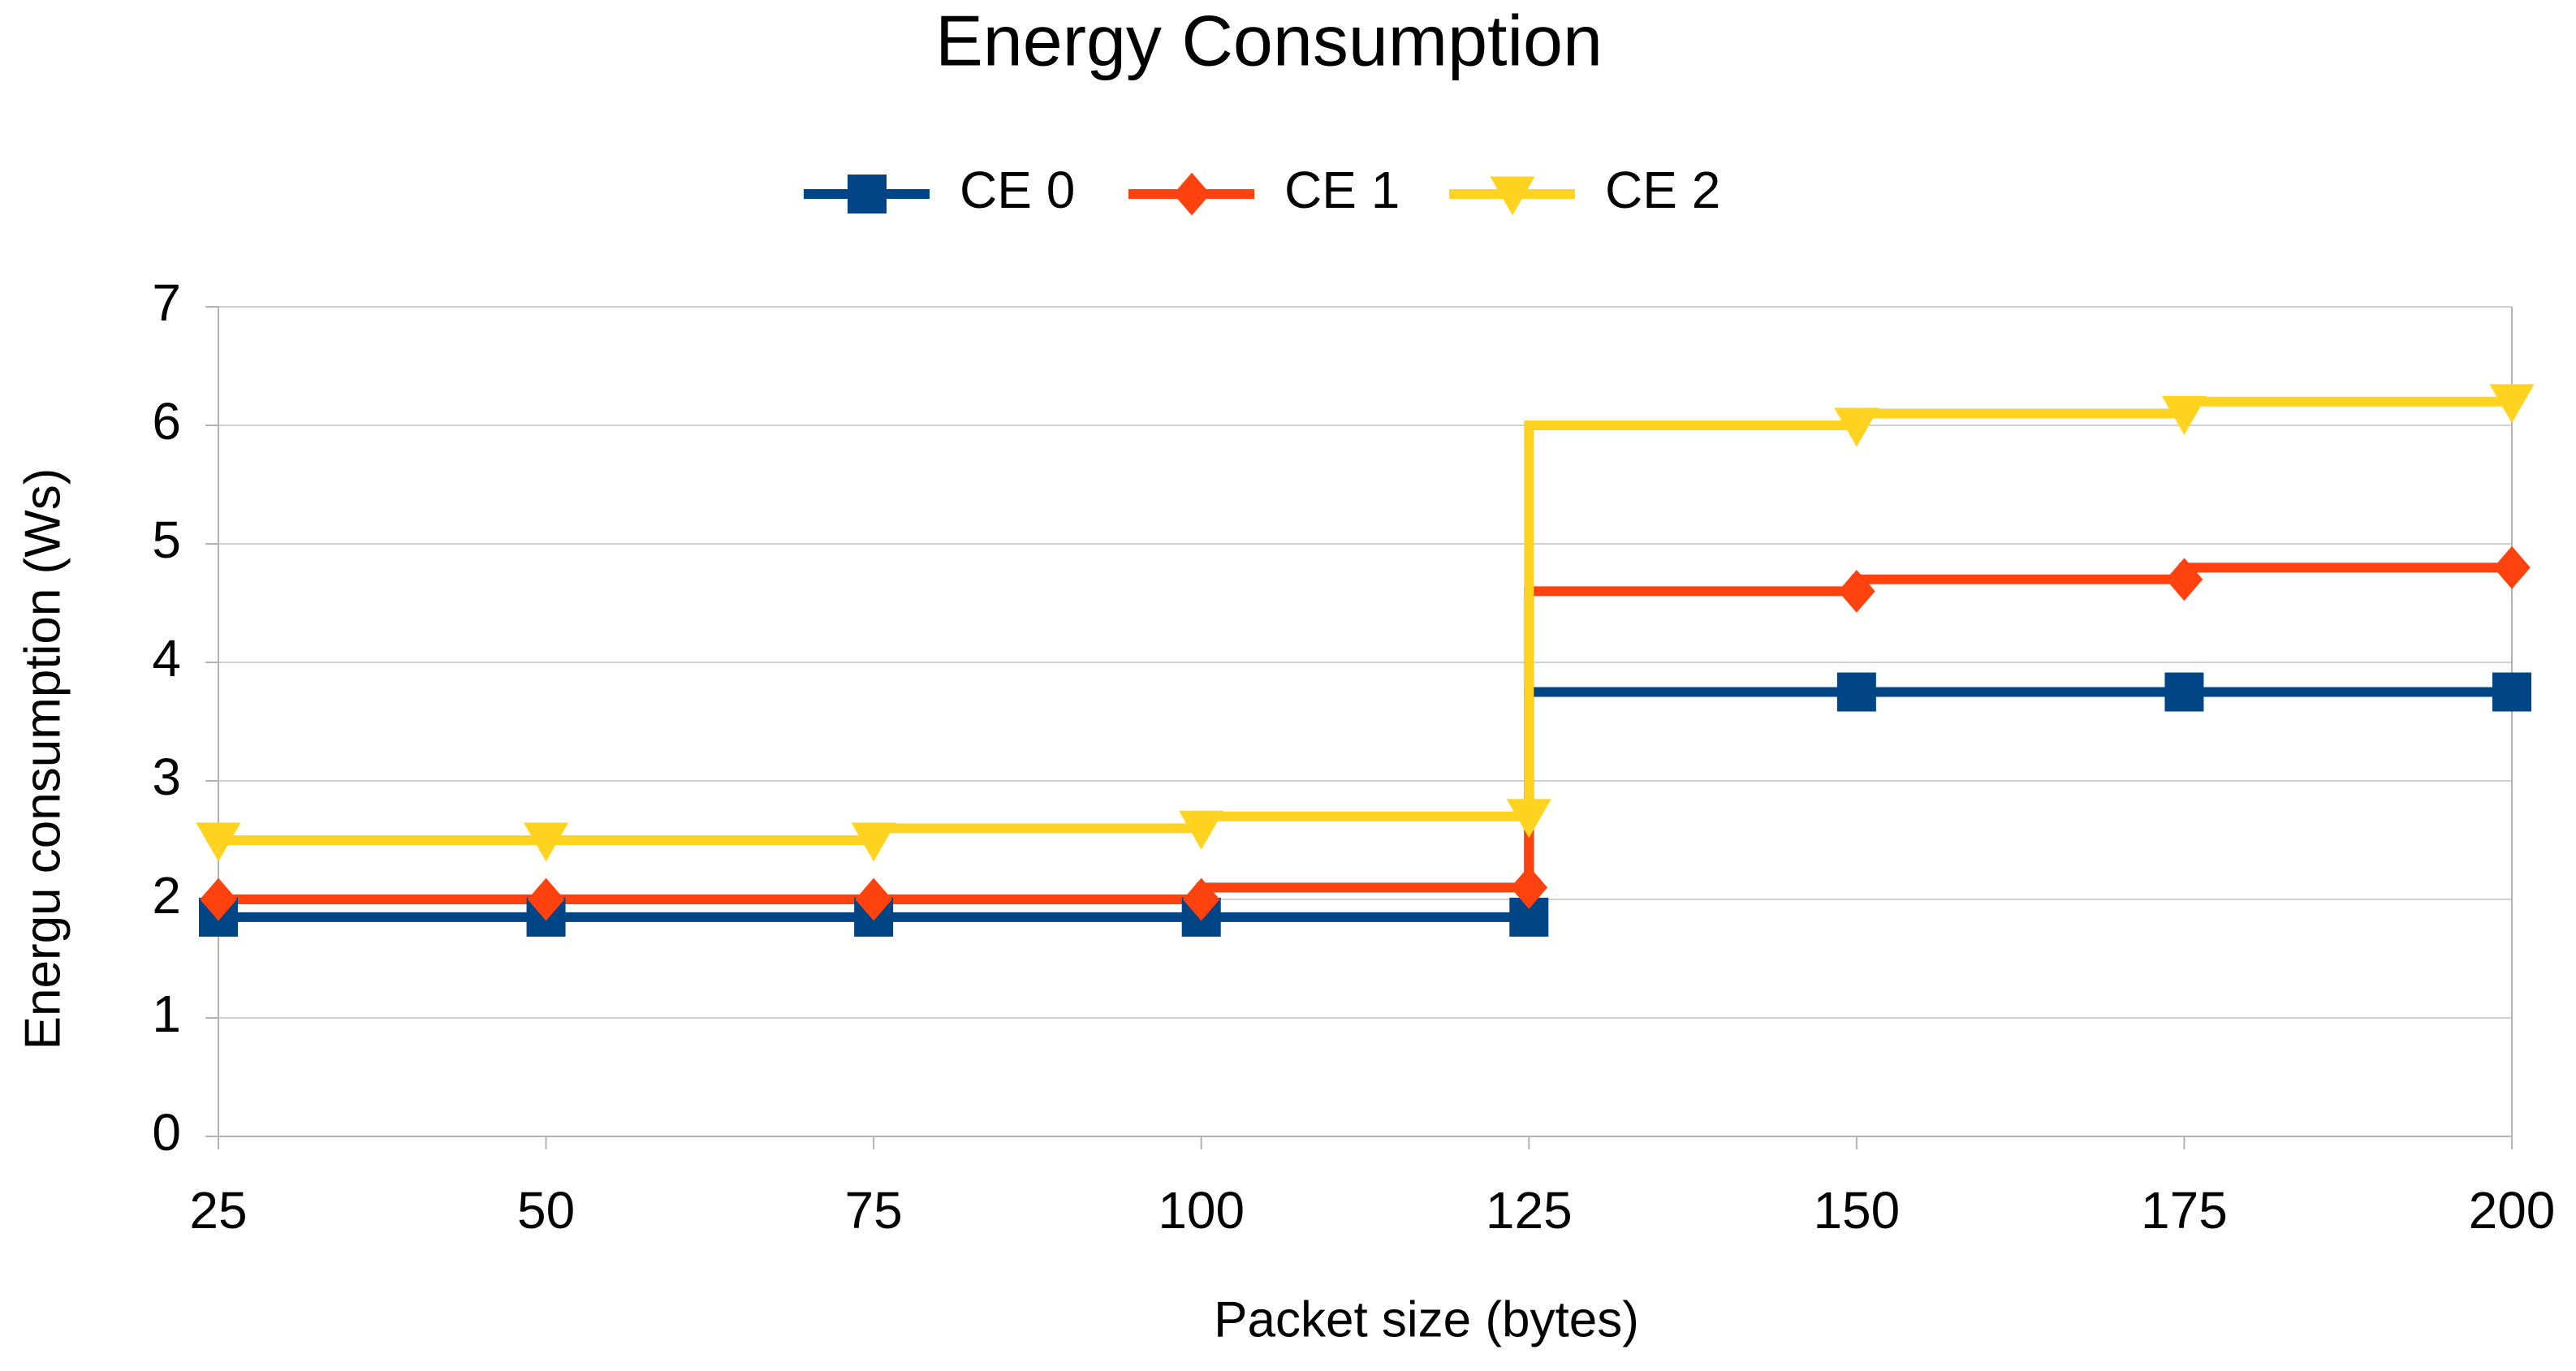 The image size is (2576, 1371). I want to click on x-tick-label: 75, so click(874, 1210).